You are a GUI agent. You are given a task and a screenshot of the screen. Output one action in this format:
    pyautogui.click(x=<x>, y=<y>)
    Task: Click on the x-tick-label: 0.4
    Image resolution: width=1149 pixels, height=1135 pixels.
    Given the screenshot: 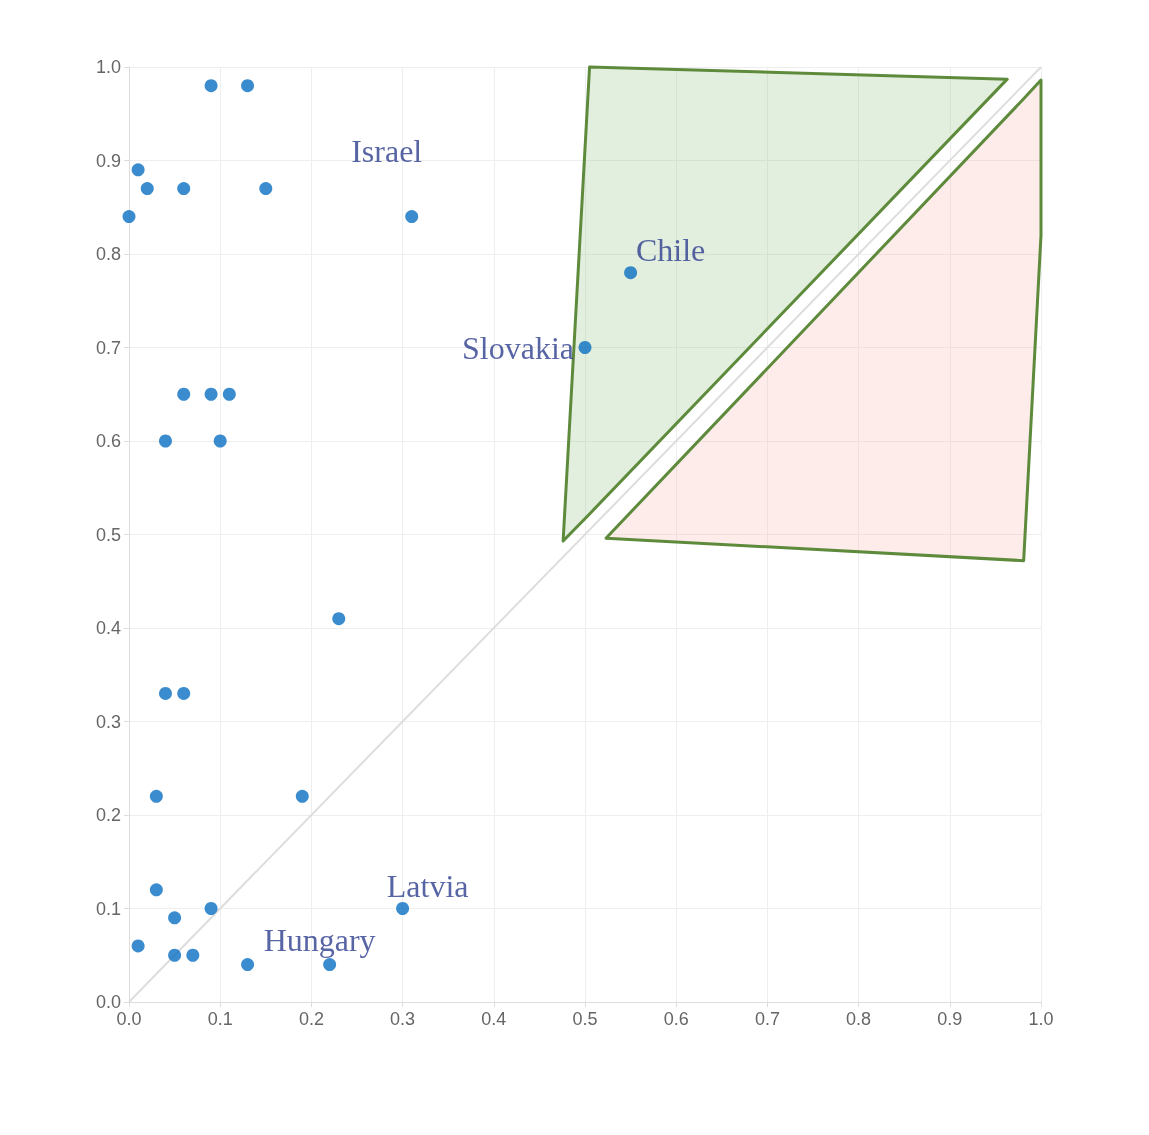 What is the action you would take?
    pyautogui.click(x=494, y=1019)
    